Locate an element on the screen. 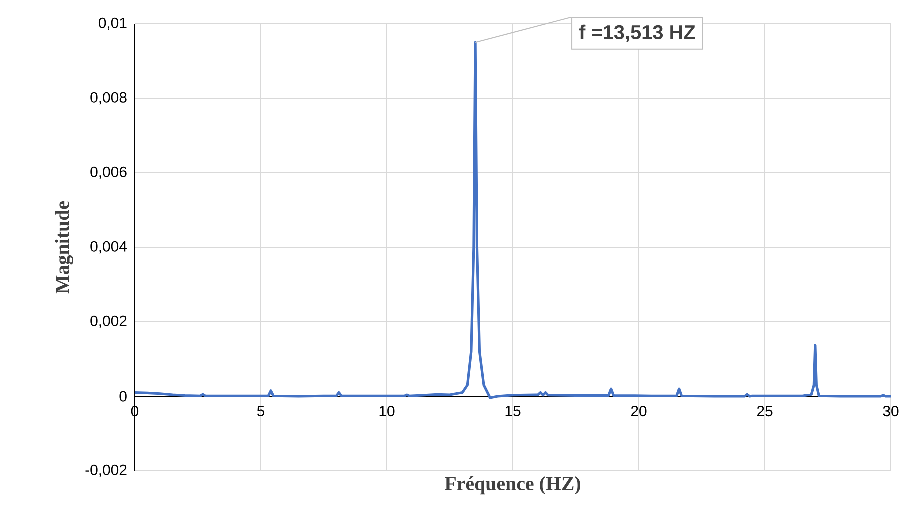 The width and height of the screenshot is (906, 511). annotation: f =13,513 HZ is located at coordinates (637, 33).